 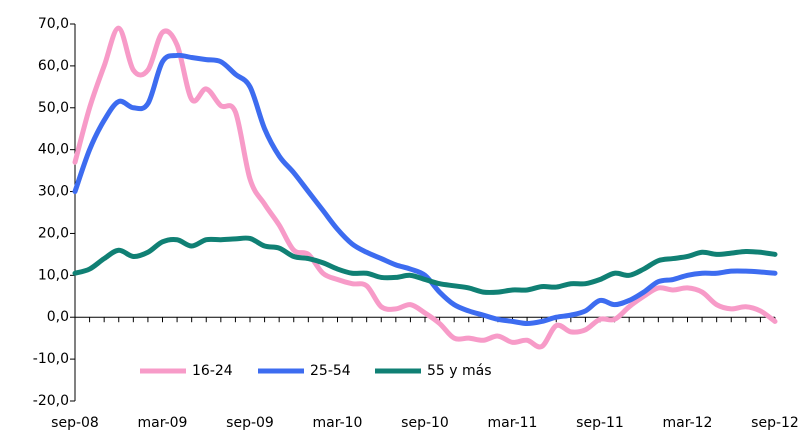 I want to click on legend-label: 25-54, so click(x=330, y=371).